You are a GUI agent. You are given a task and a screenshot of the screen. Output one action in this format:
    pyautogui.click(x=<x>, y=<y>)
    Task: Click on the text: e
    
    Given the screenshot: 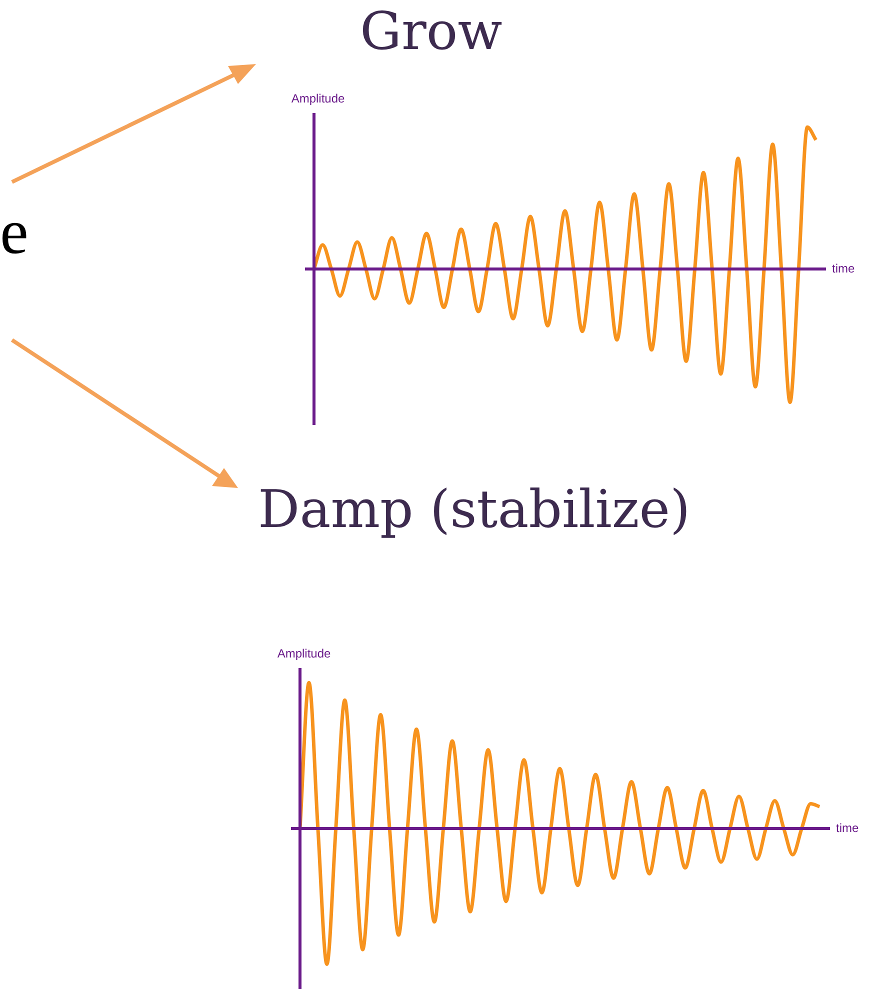 What is the action you would take?
    pyautogui.click(x=14, y=232)
    